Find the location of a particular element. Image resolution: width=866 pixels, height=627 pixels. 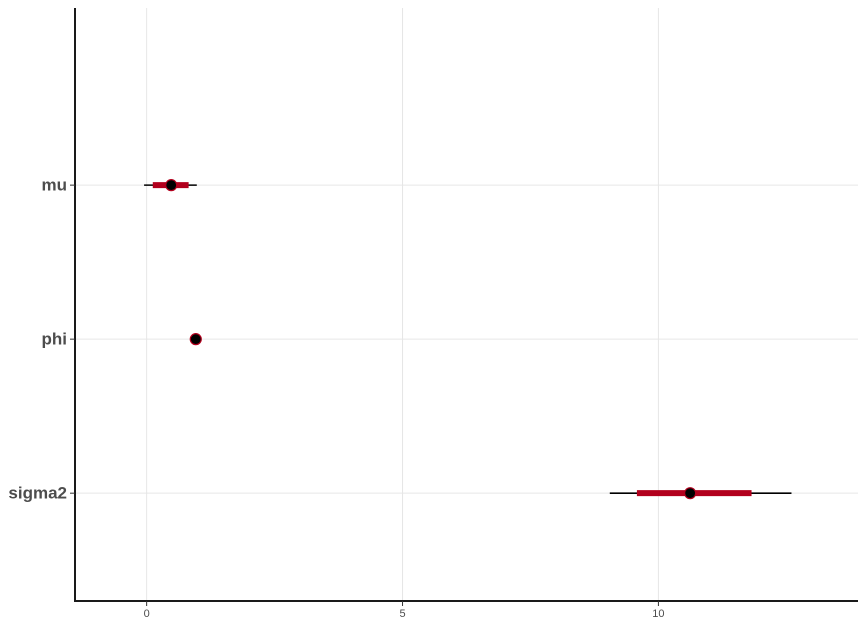

y-tick-label-sigma2: sigma2 is located at coordinates (37, 493).